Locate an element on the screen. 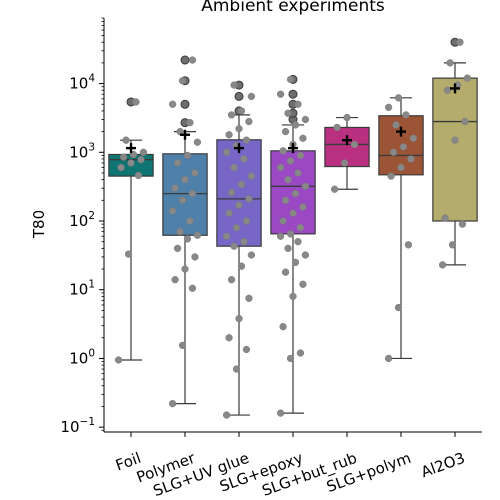  y-tick-label: 10² is located at coordinates (82, 220).